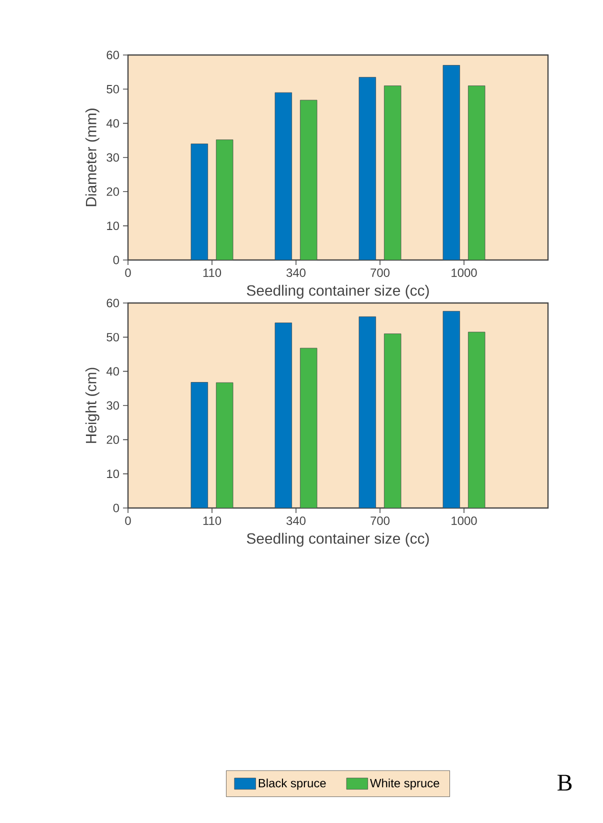 The width and height of the screenshot is (603, 823). What do you see at coordinates (565, 782) in the screenshot?
I see `text: B` at bounding box center [565, 782].